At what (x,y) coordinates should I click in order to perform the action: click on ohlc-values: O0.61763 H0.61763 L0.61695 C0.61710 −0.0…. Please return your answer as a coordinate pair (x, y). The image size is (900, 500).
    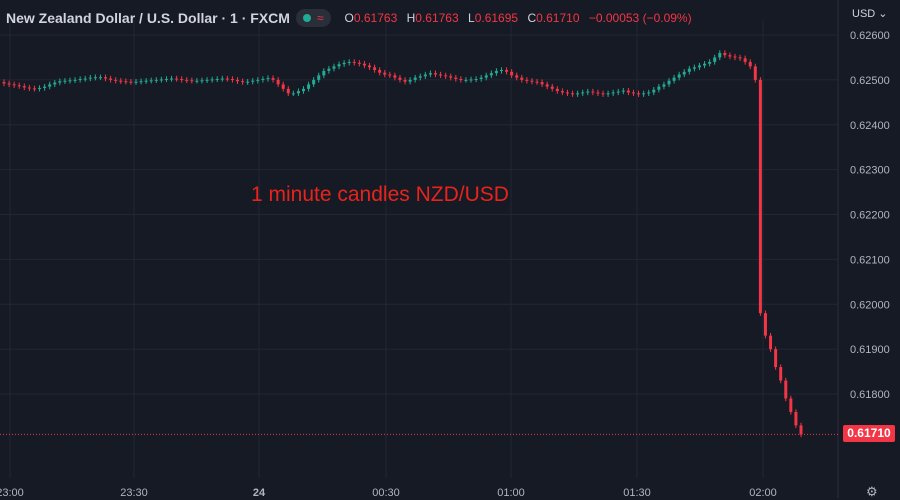
    Looking at the image, I should click on (521, 18).